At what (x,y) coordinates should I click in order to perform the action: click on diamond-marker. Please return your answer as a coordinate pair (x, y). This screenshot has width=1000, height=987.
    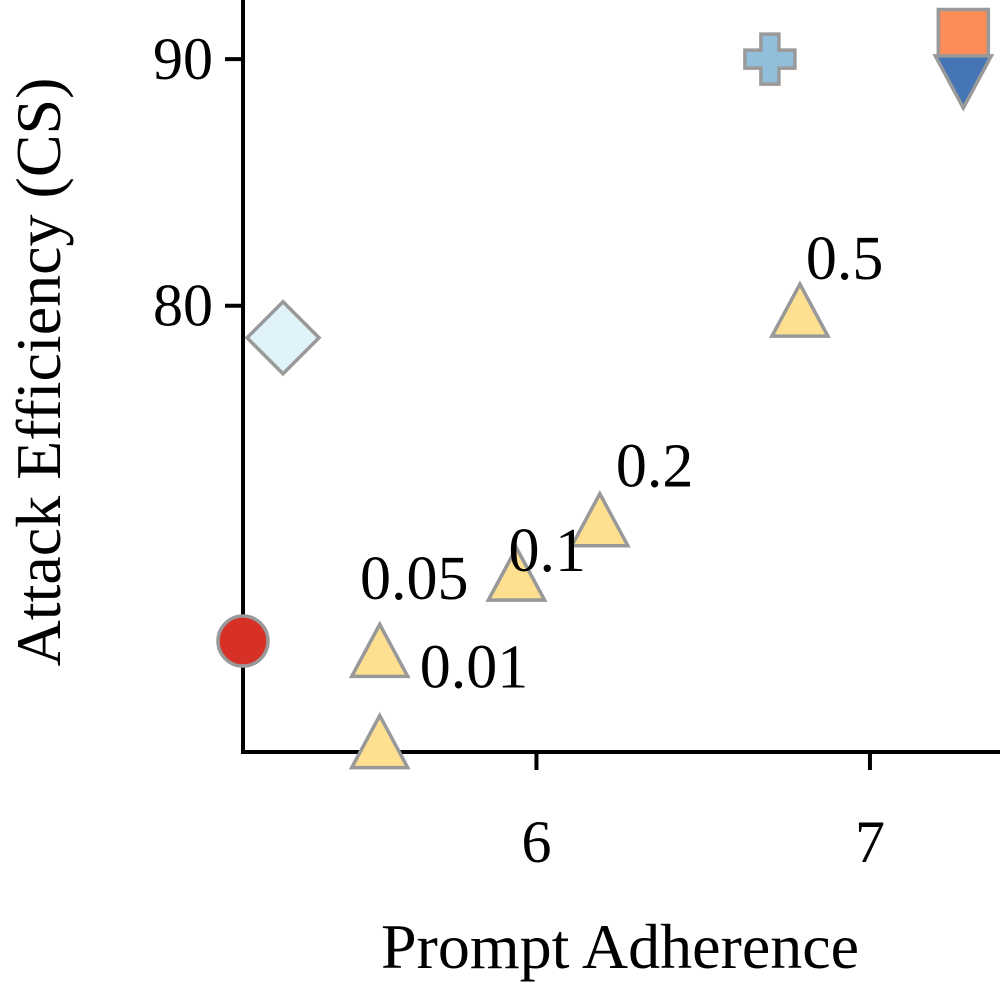
    Looking at the image, I should click on (283, 338).